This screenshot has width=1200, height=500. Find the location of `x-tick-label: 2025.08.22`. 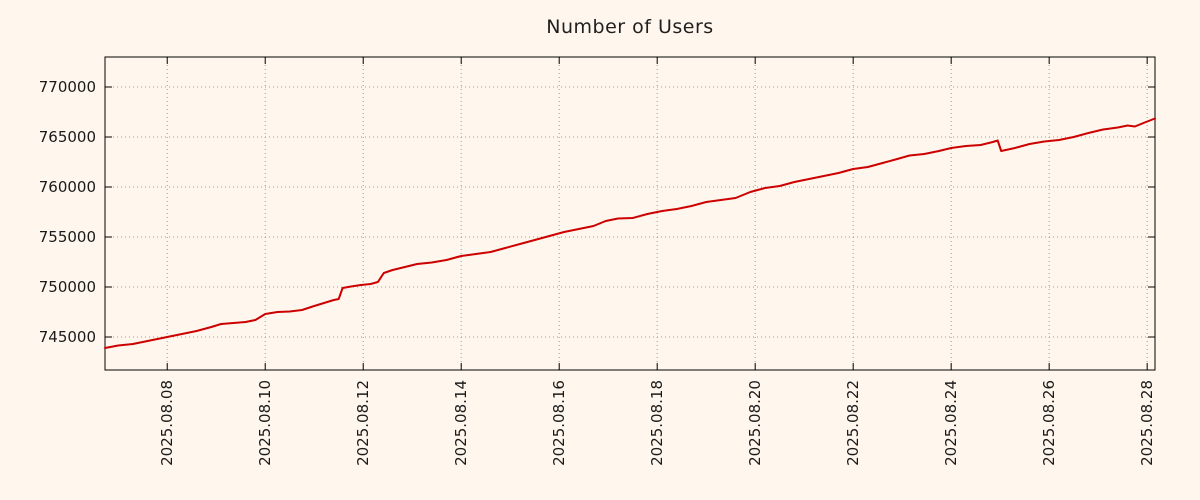

x-tick-label: 2025.08.22 is located at coordinates (853, 423).